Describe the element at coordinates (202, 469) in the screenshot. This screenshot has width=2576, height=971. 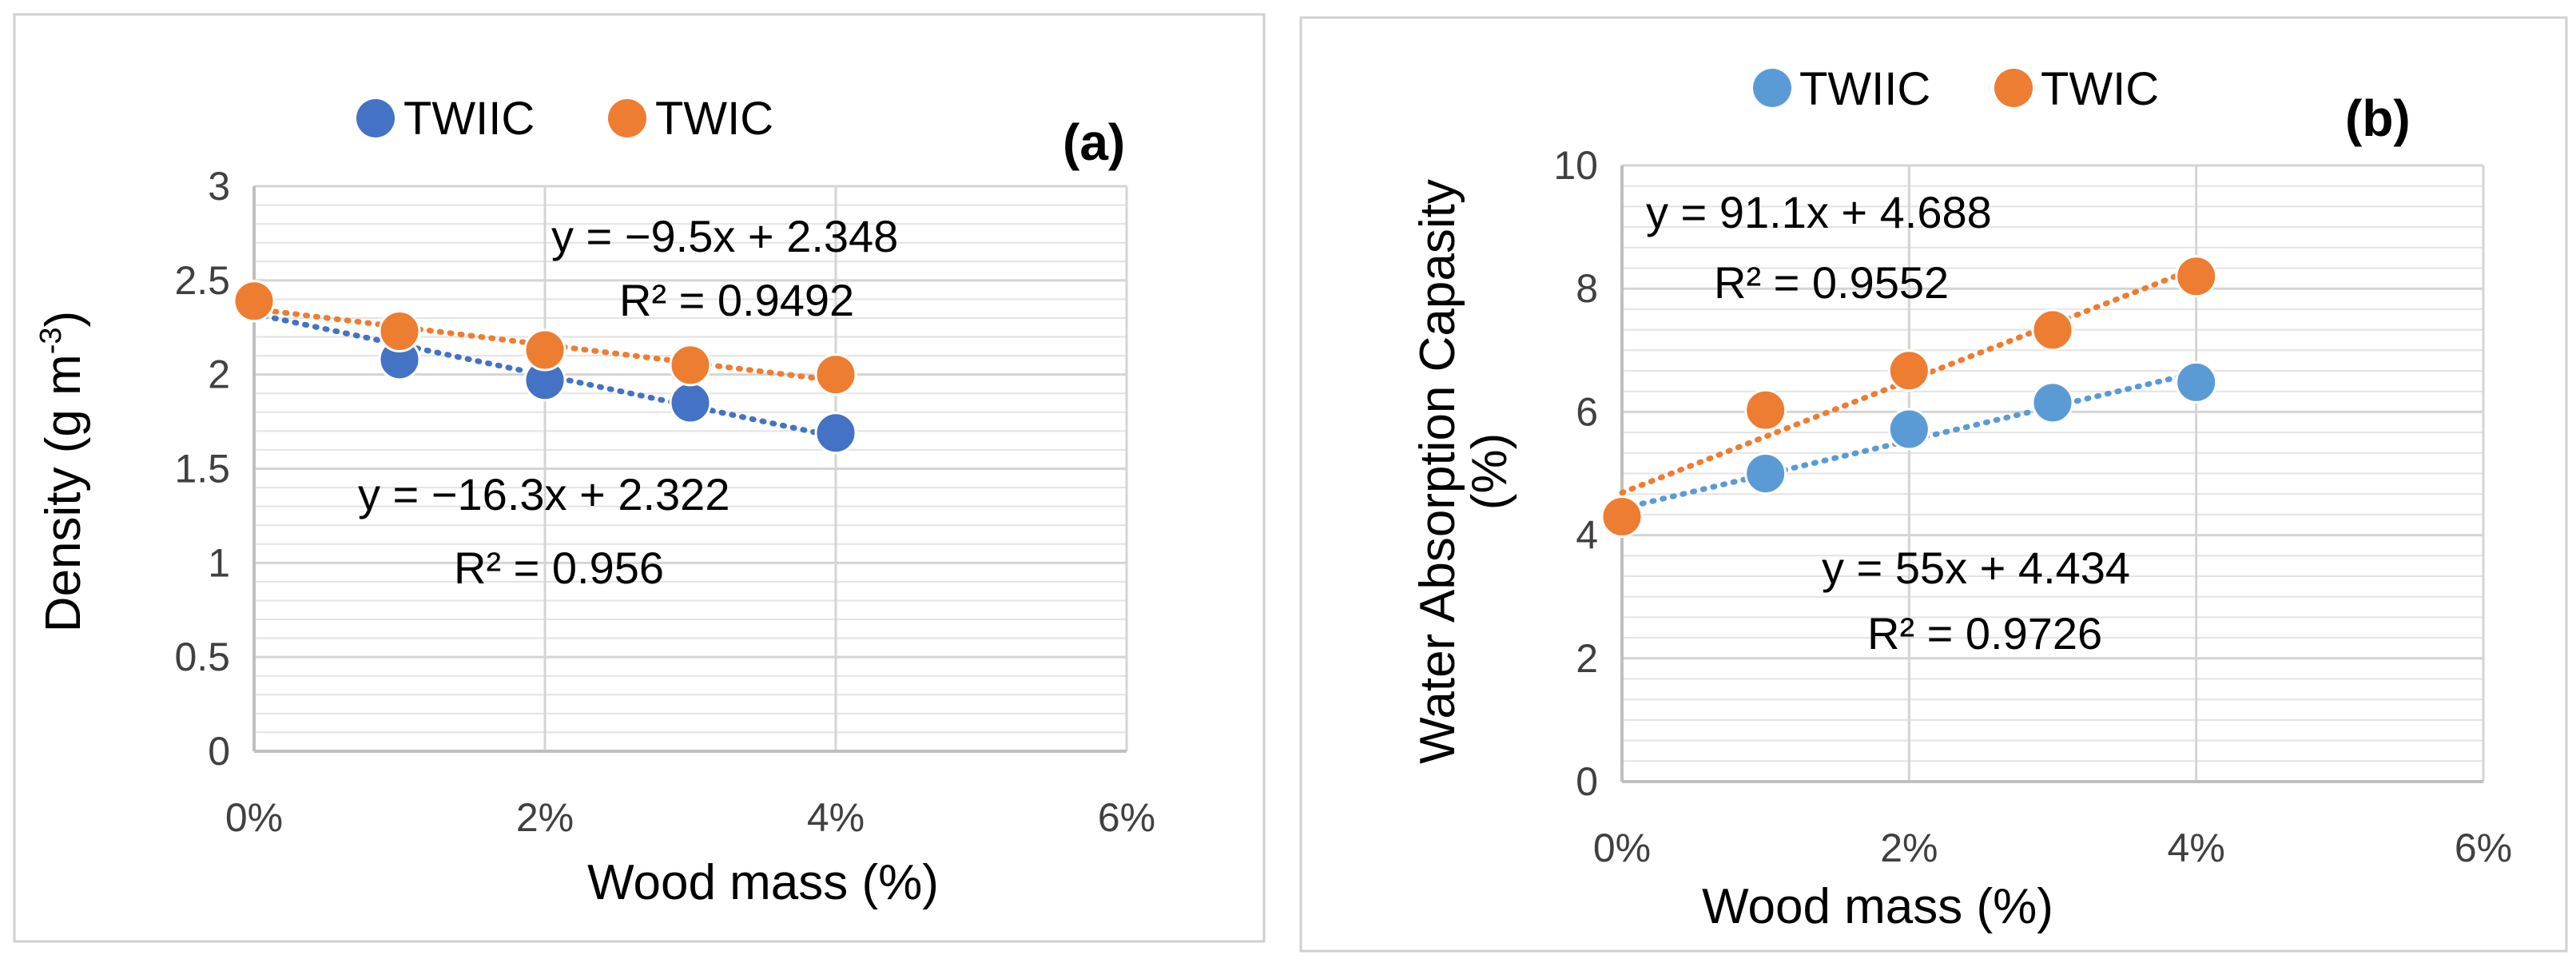
I see `y-tick-label-a: 1.5` at that location.